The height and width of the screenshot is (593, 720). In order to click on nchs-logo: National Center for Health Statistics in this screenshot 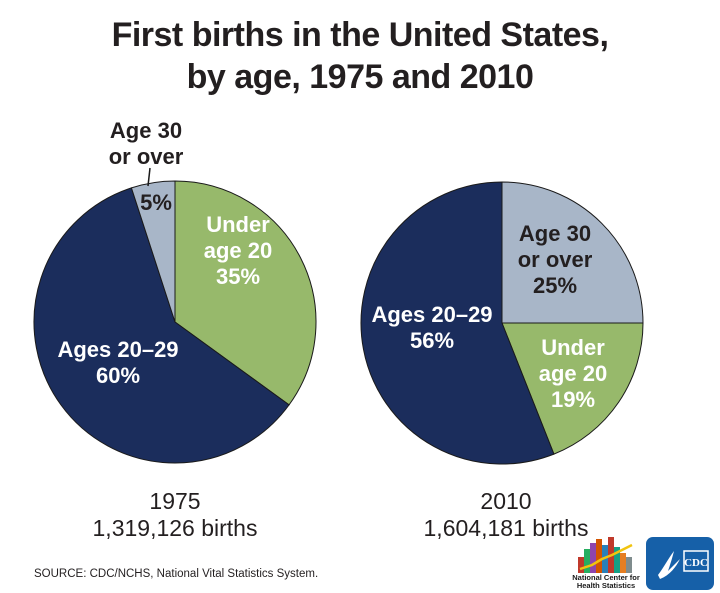, I will do `click(606, 563)`.